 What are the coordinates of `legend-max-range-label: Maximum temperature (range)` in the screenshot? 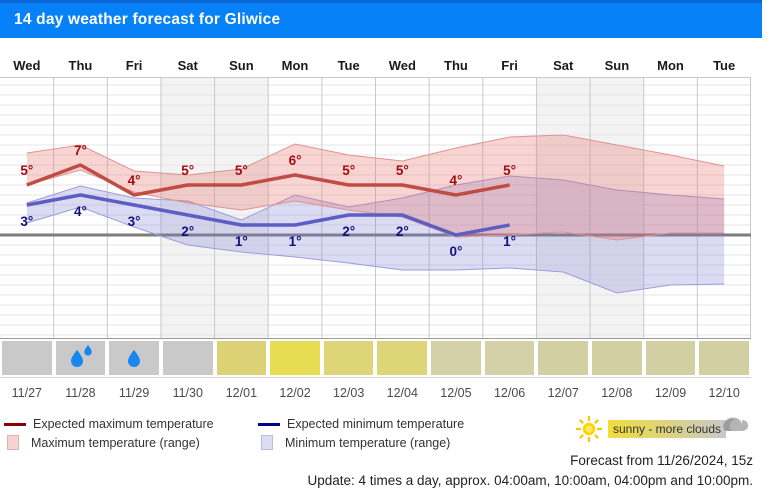 It's located at (115, 442).